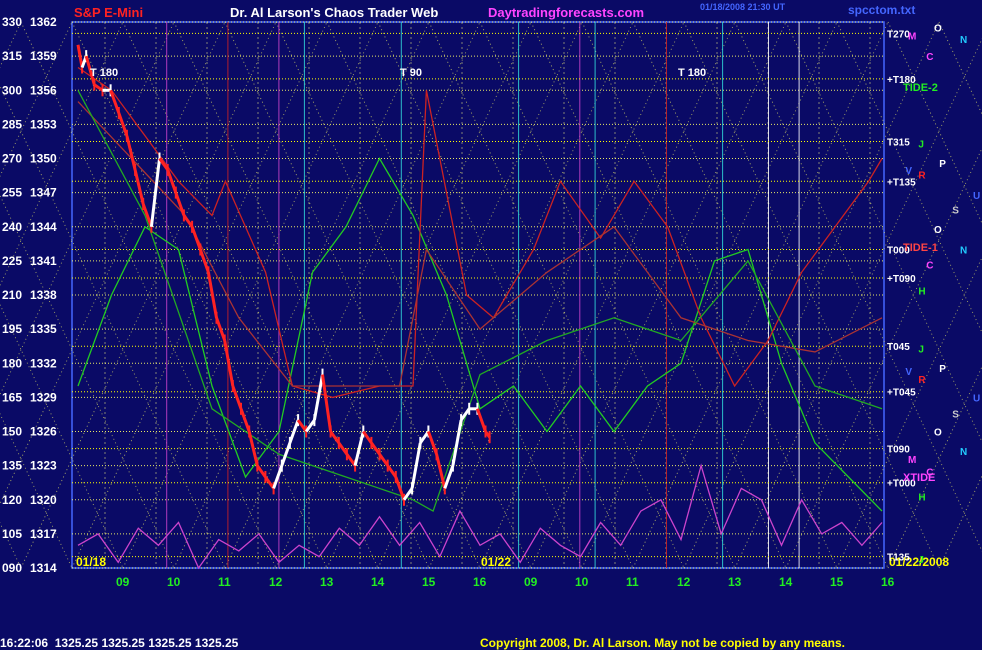 This screenshot has width=982, height=650. What do you see at coordinates (934, 467) in the screenshot?
I see `grid-diagonal-up` at bounding box center [934, 467].